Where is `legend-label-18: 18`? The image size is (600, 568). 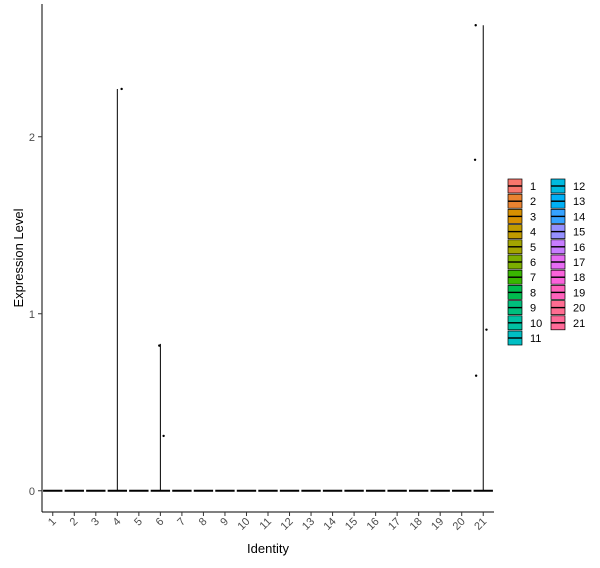 legend-label-18: 18 is located at coordinates (579, 278).